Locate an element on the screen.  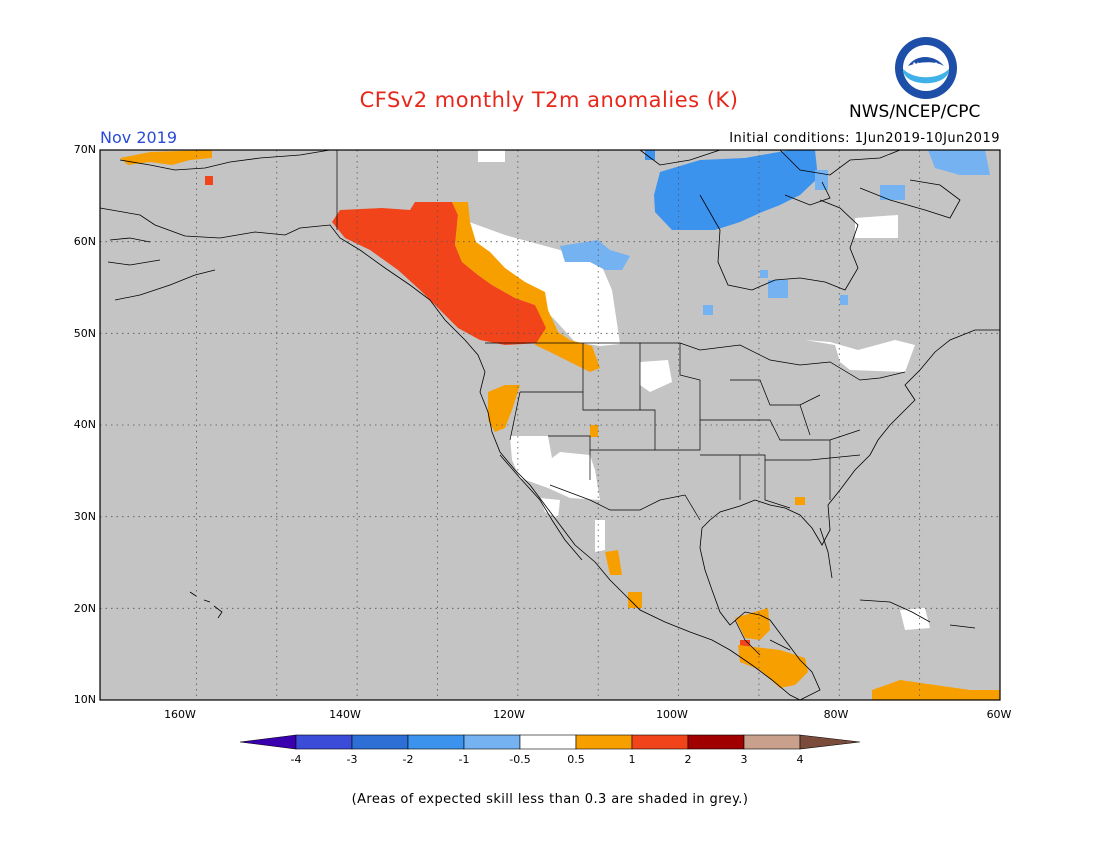
colorbar-label: -3 is located at coordinates (352, 759).